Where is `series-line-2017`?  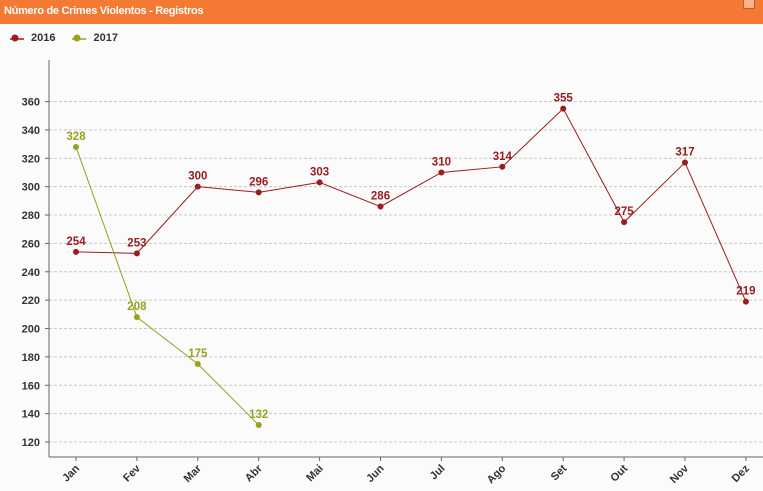
series-line-2017 is located at coordinates (167, 286).